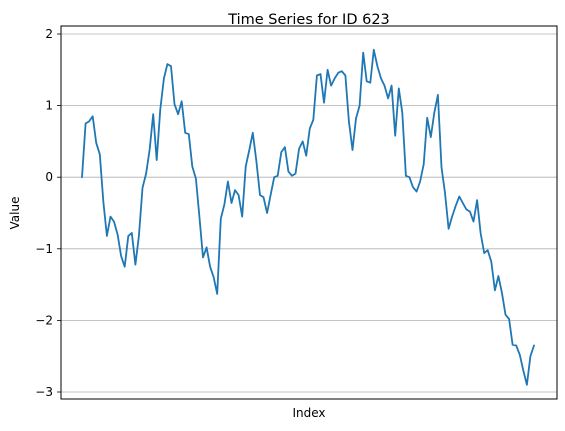 The width and height of the screenshot is (565, 431). Describe the element at coordinates (308, 413) in the screenshot. I see `x-axis-label: Index` at that location.